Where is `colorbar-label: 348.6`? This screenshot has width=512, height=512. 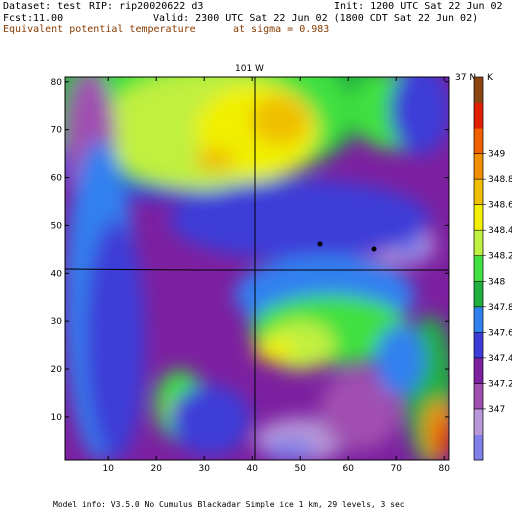
colorbar-label: 348.6 is located at coordinates (500, 206).